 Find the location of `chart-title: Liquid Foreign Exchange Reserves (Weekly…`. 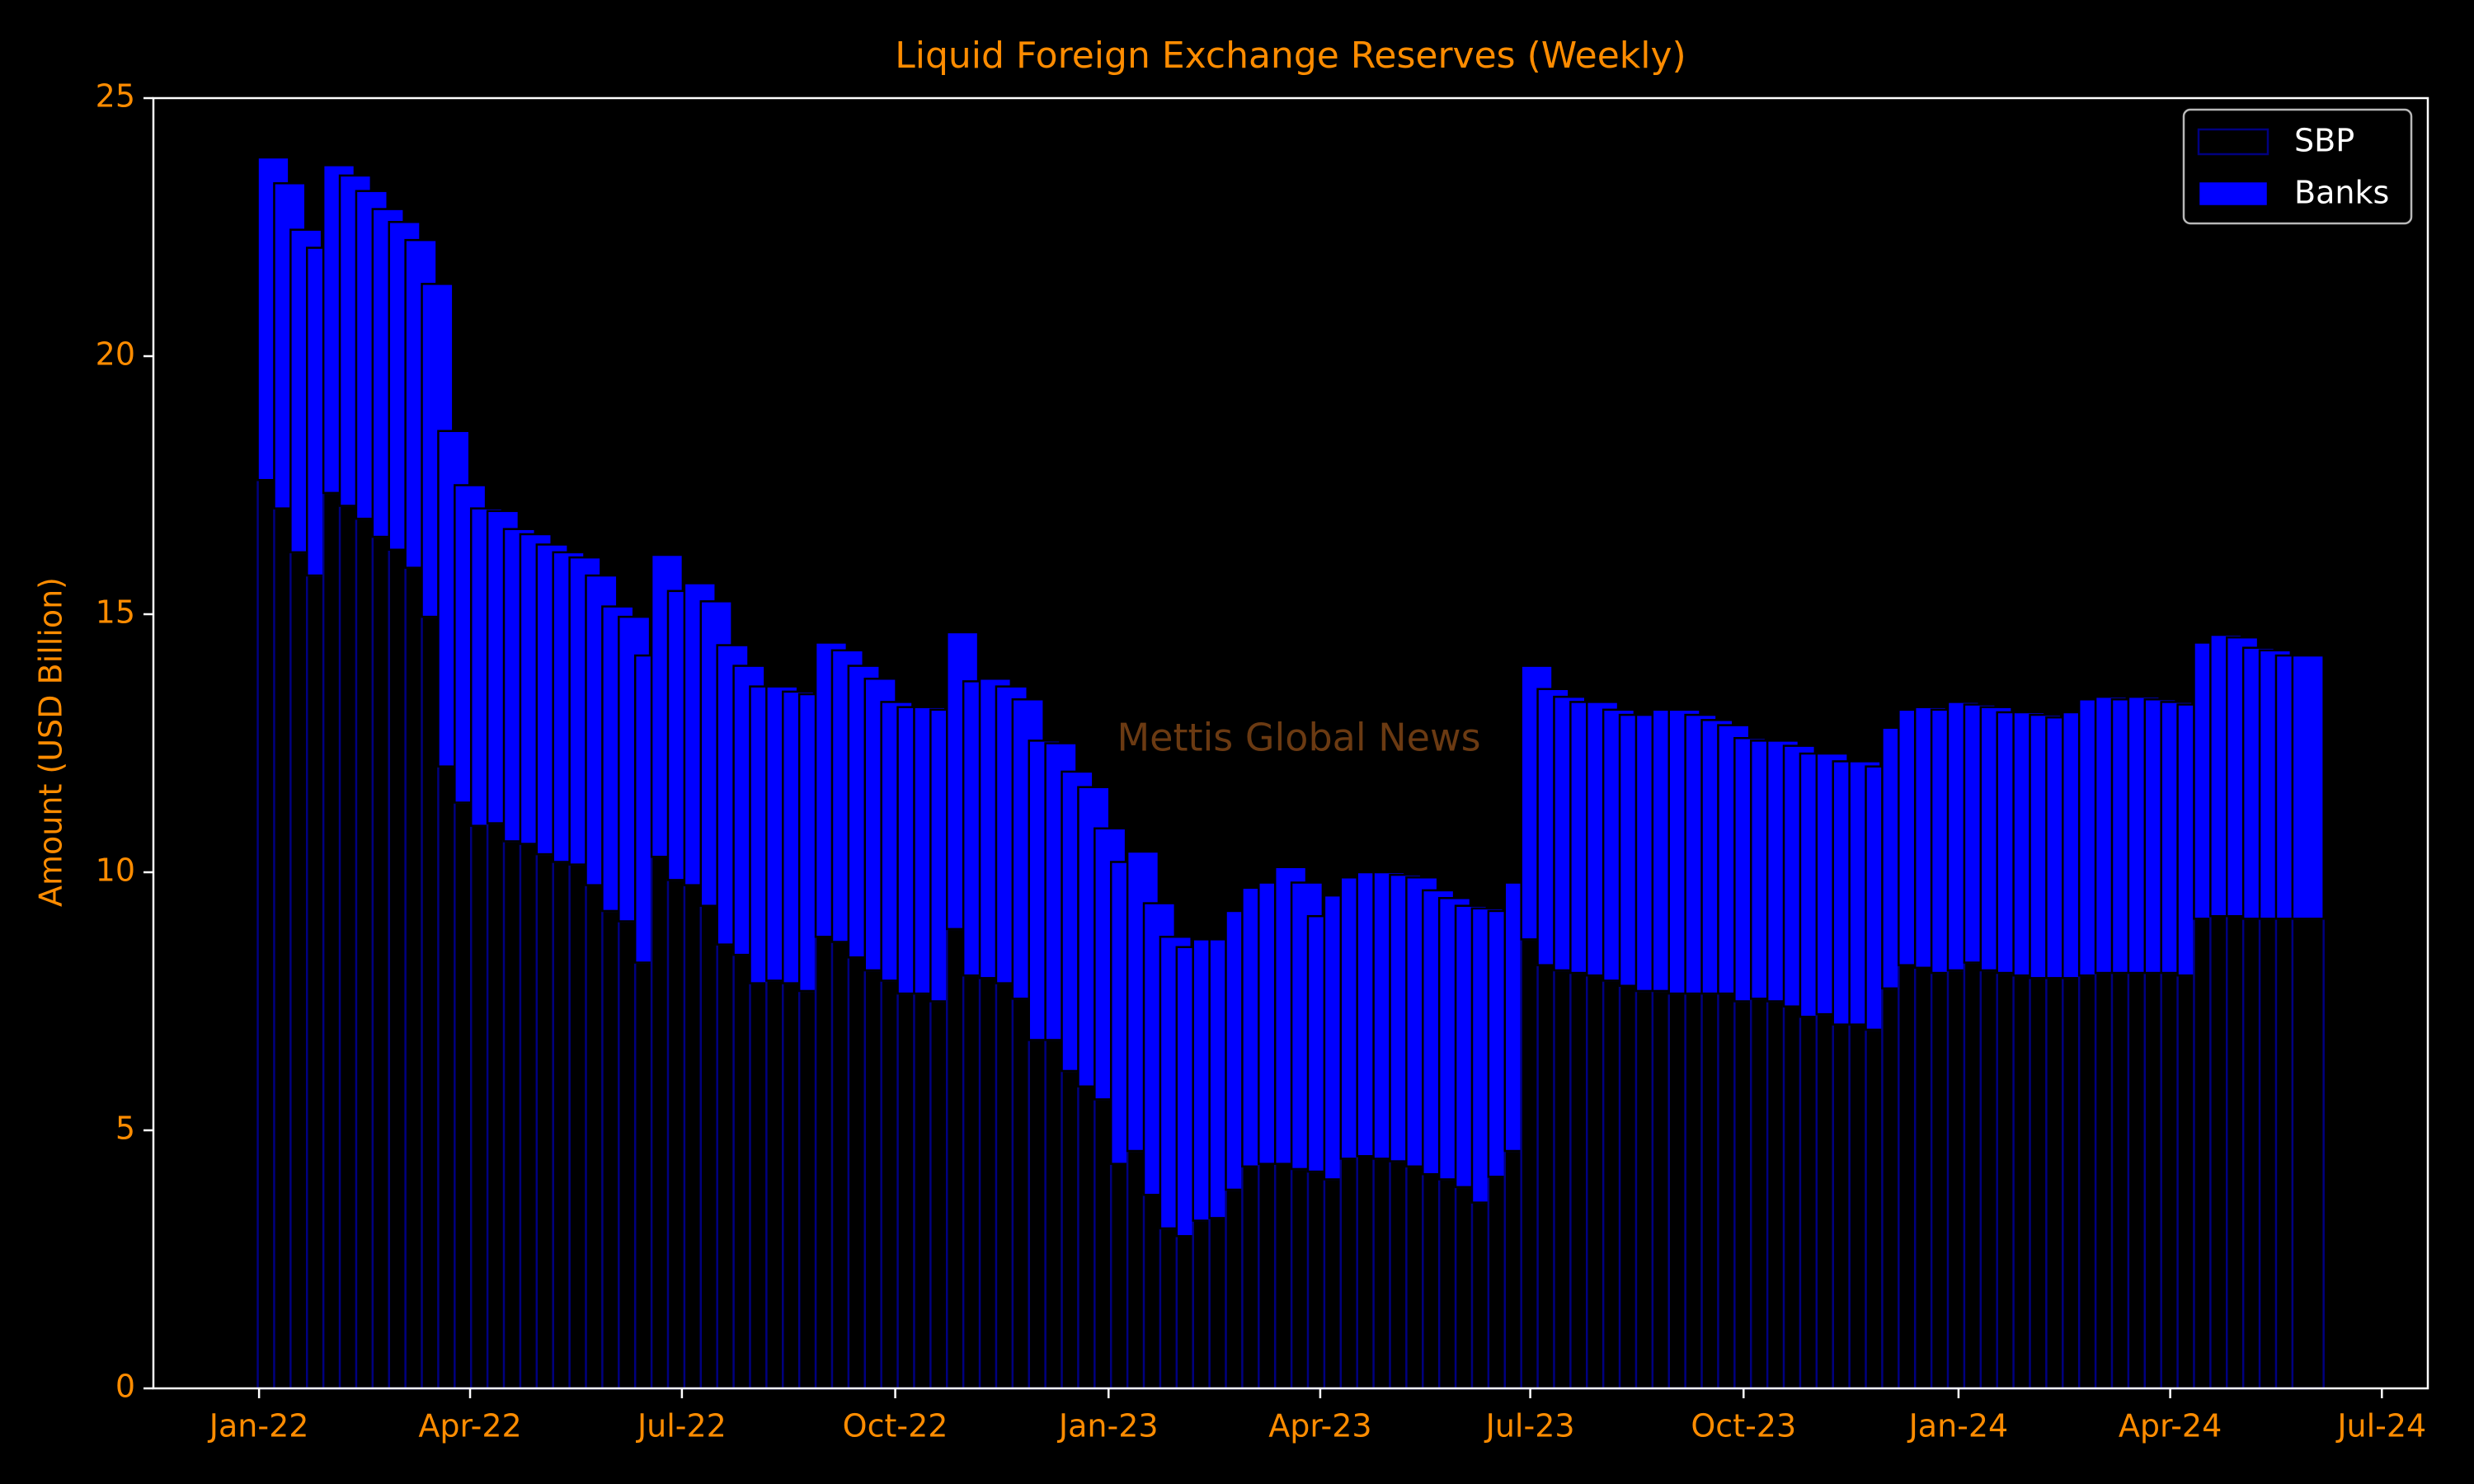

chart-title: Liquid Foreign Exchange Reserves (Weekly… is located at coordinates (1290, 56).